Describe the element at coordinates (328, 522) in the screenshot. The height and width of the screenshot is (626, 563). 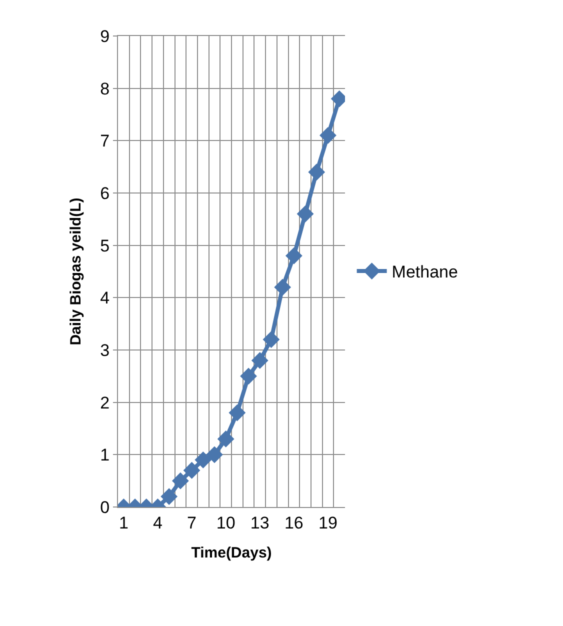
I see `x-tick-label: 19` at that location.